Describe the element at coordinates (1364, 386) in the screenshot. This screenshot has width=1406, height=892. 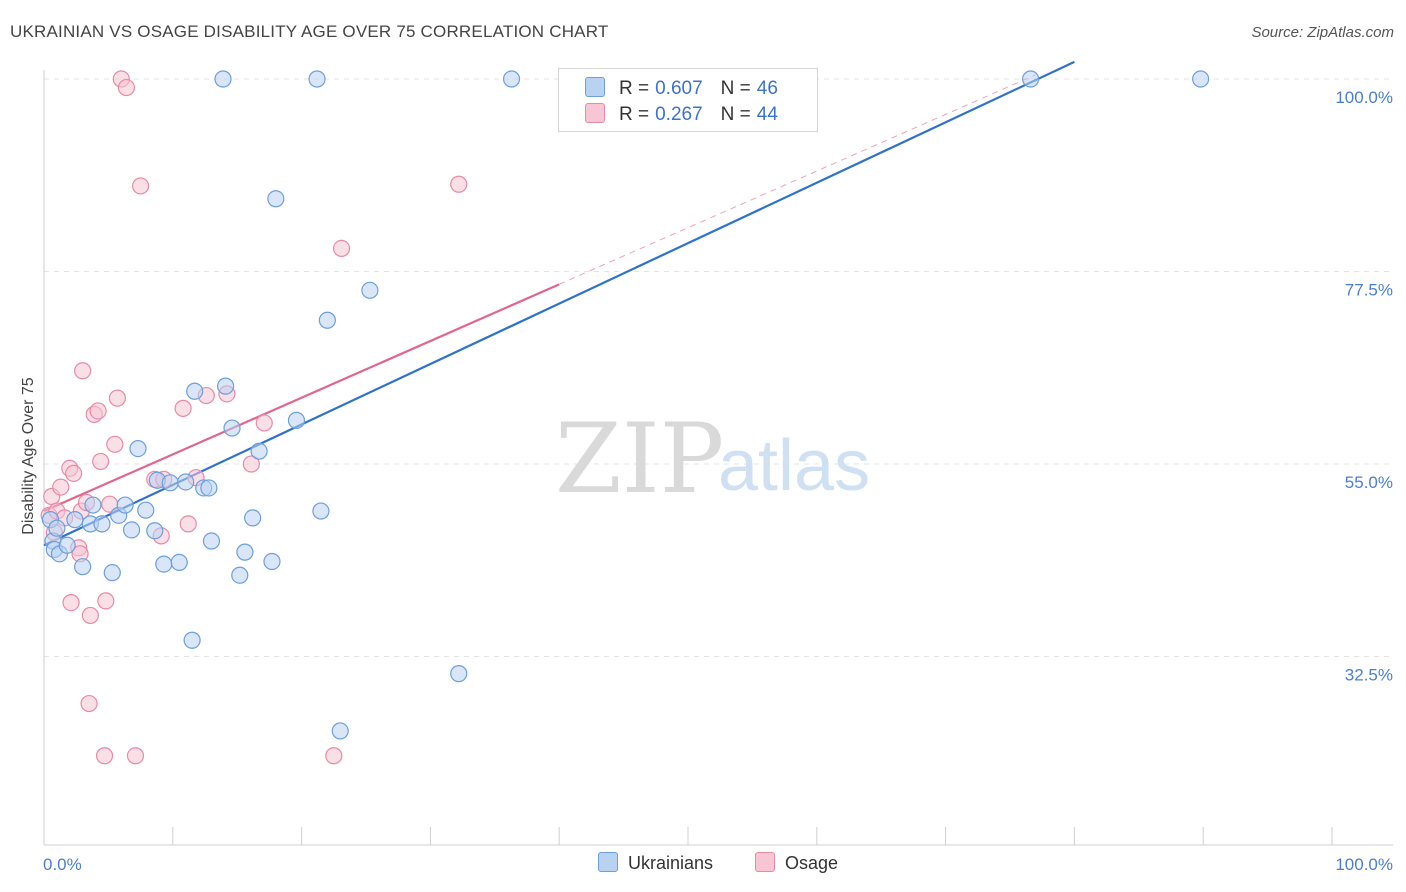
I see `y-tick-labels: 100.0% 77.5% 55.0% 32.5%` at that location.